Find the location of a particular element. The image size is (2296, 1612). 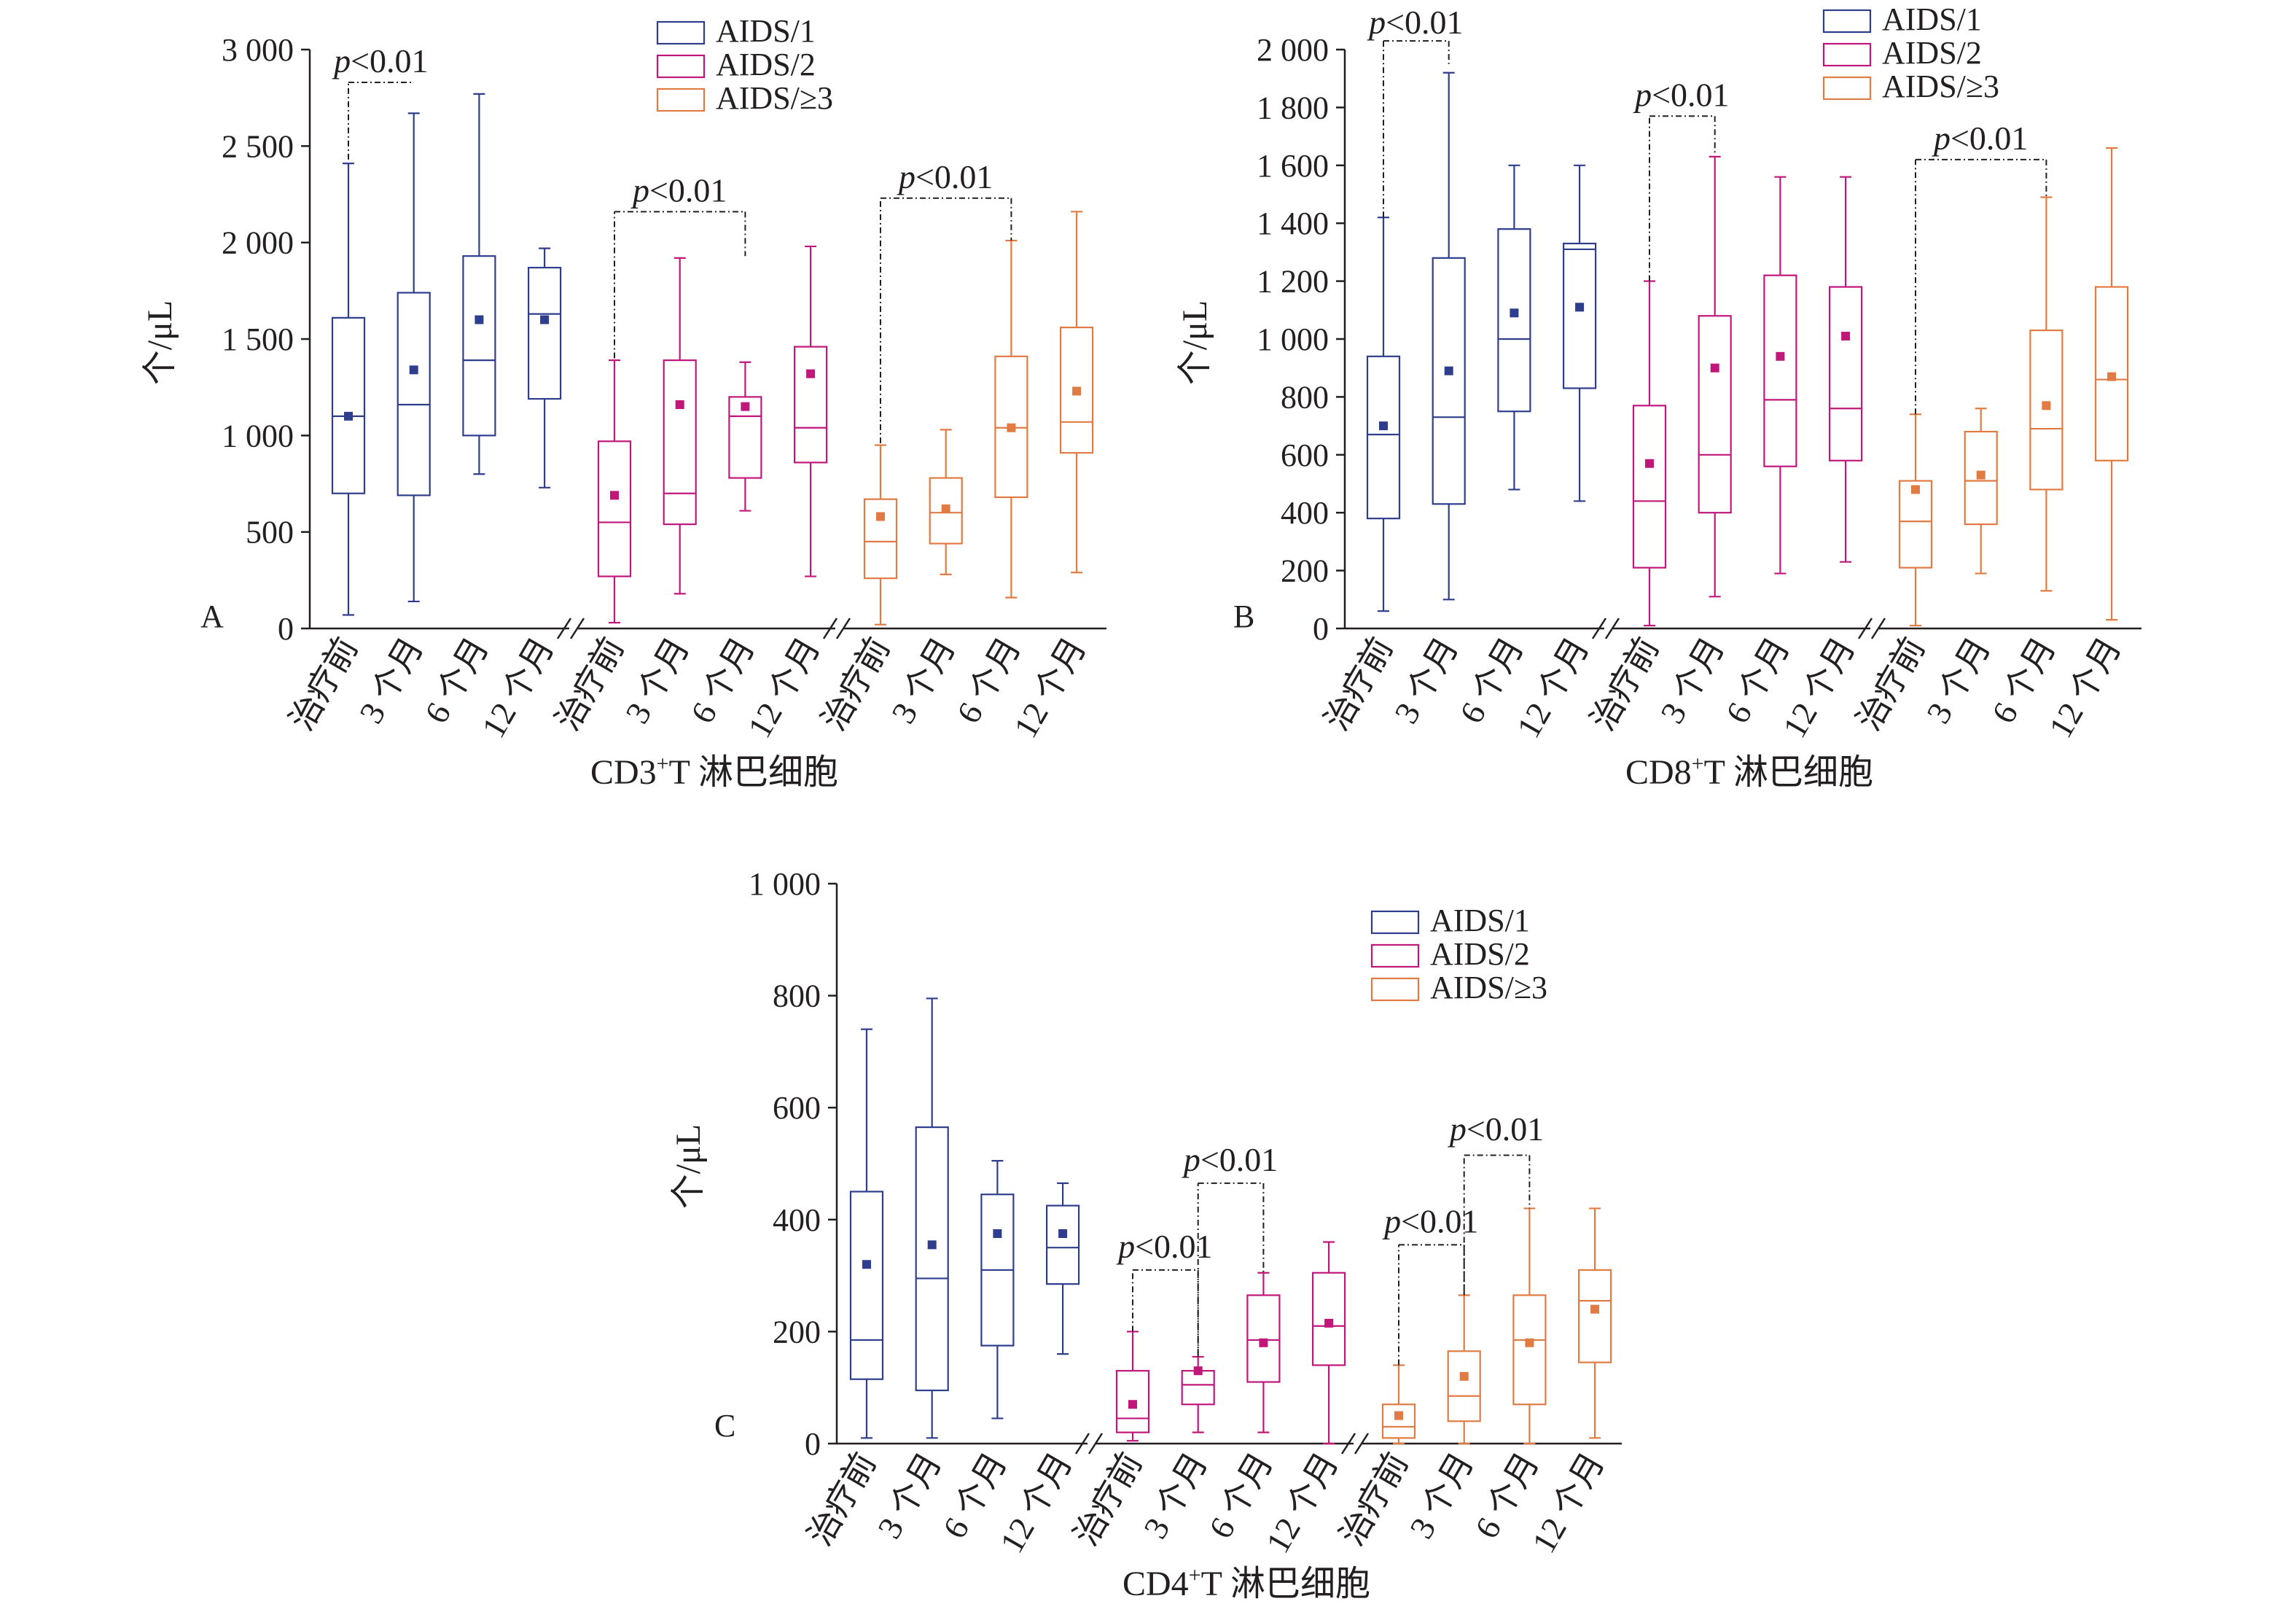

y-tick-label: 1 800 is located at coordinates (1293, 107).